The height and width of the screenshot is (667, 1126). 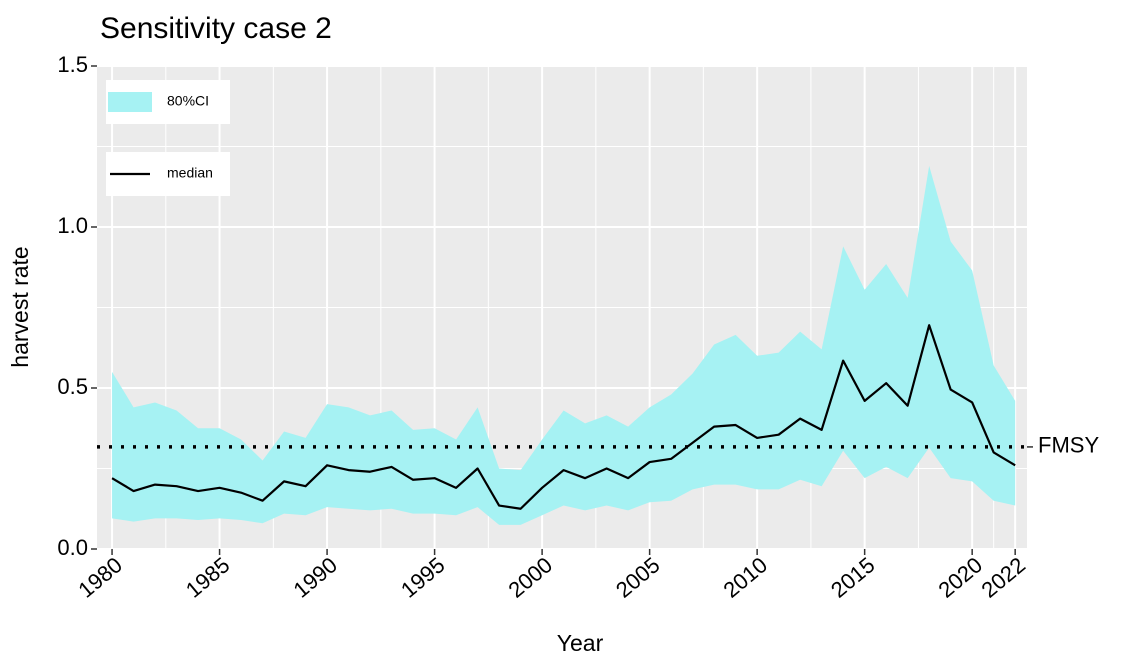 I want to click on x-tick-label: 1990, so click(x=315, y=577).